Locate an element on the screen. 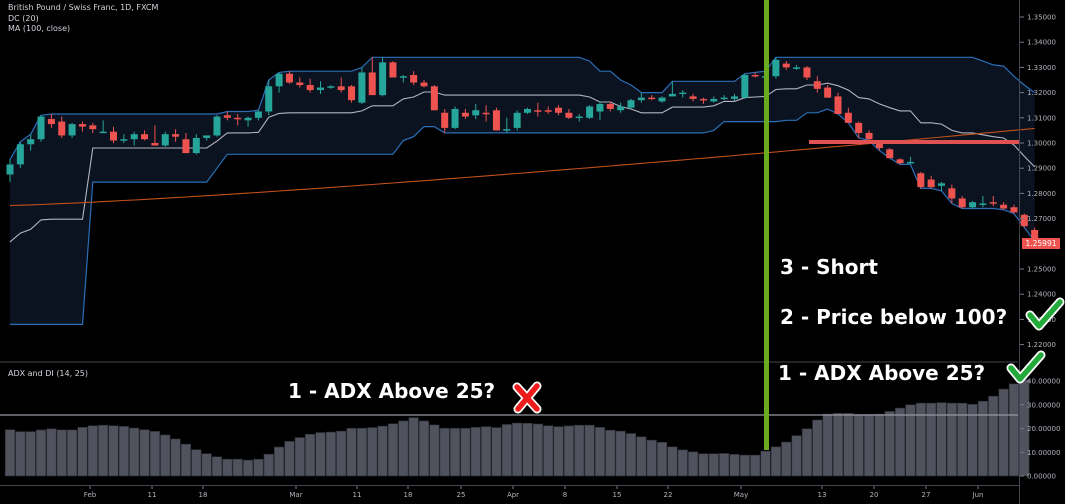 The image size is (1065, 504). last-price-tag: 1.25991 is located at coordinates (1041, 243).